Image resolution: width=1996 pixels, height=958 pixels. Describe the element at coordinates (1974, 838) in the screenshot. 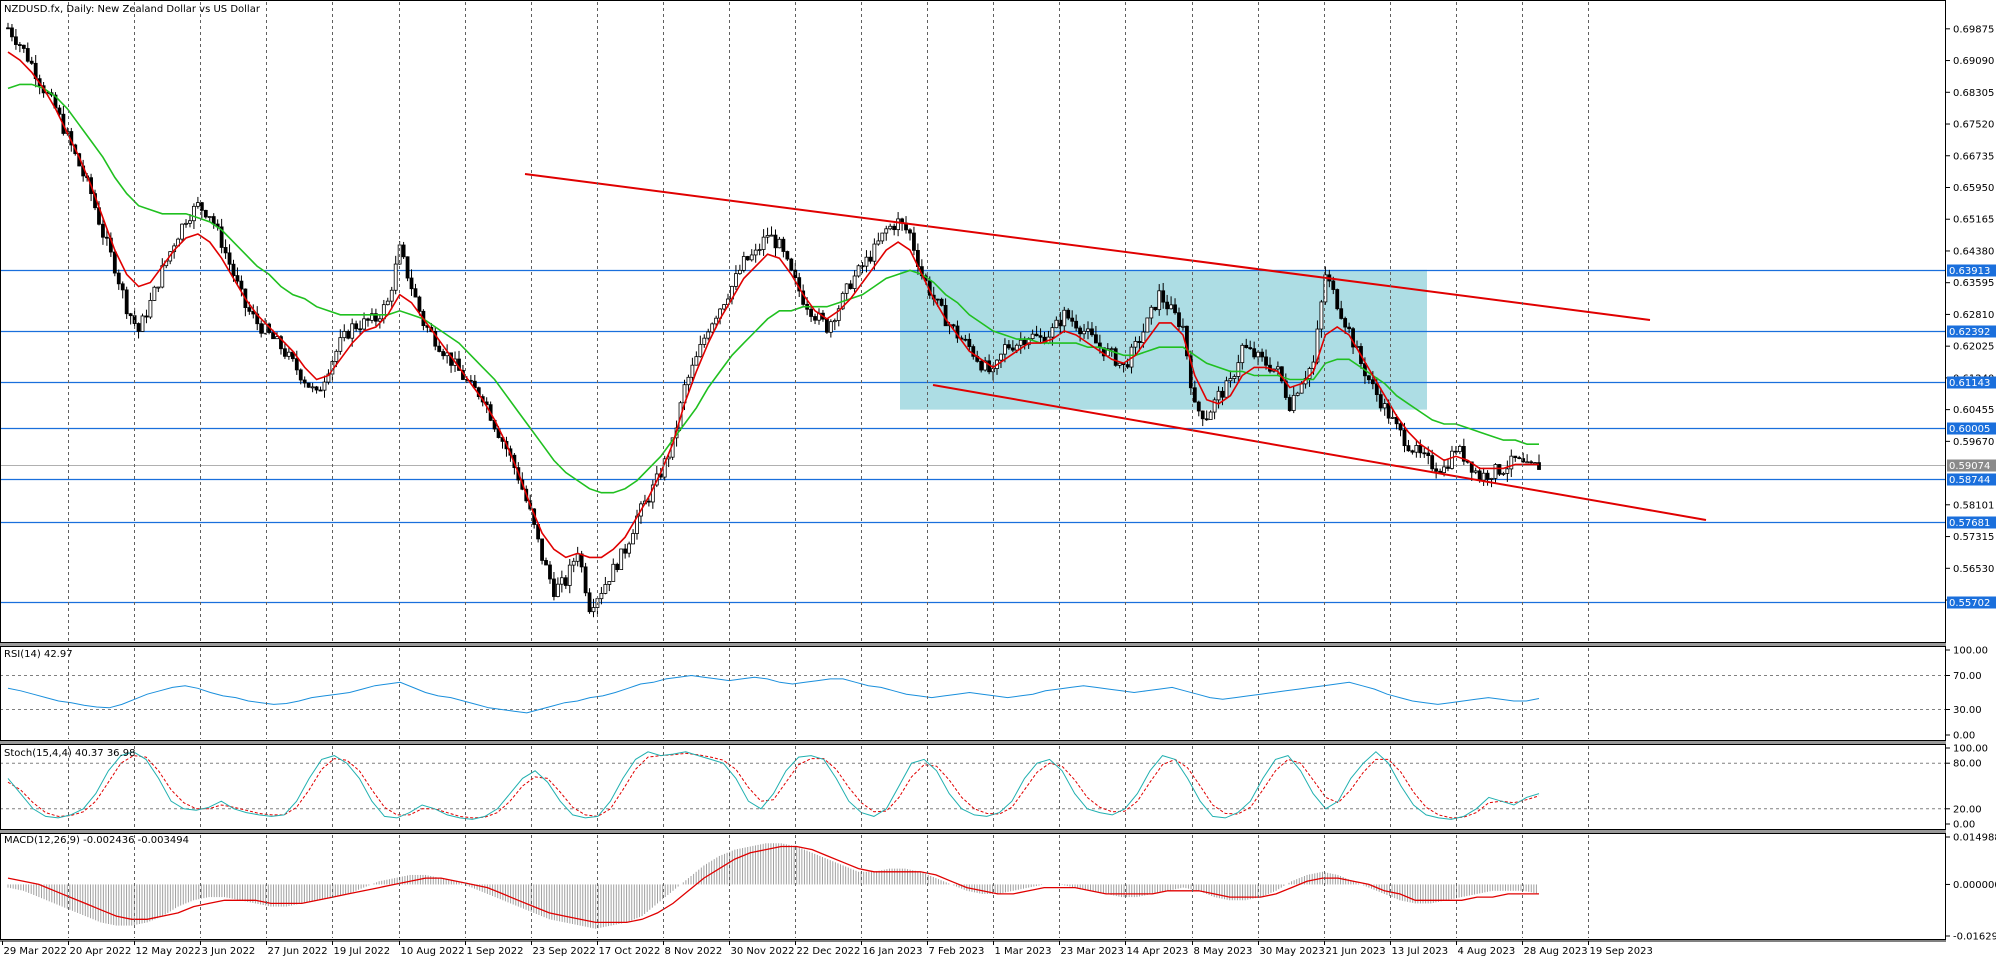

I see `macd-tick-label: 0.014988` at that location.